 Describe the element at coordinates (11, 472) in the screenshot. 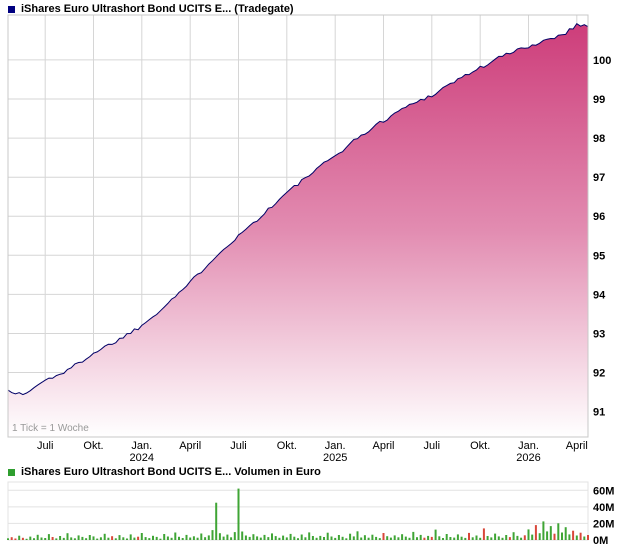

I see `volume-series-swatch` at that location.